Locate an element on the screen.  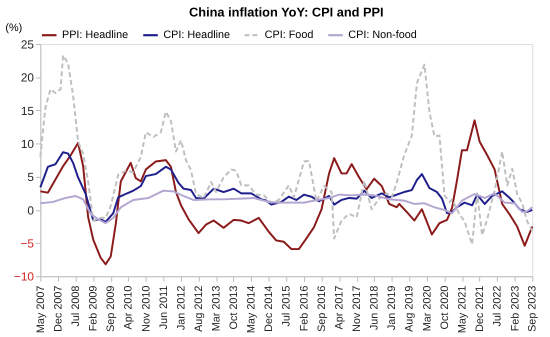
x-tick-label: Nov 2017 is located at coordinates (357, 309).